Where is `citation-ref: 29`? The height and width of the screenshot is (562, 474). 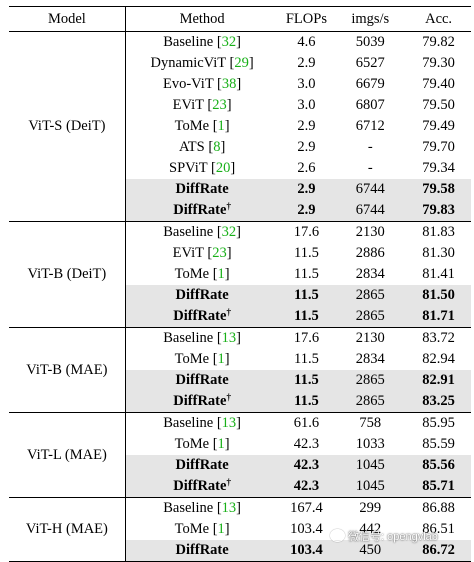
citation-ref: 29 is located at coordinates (241, 63).